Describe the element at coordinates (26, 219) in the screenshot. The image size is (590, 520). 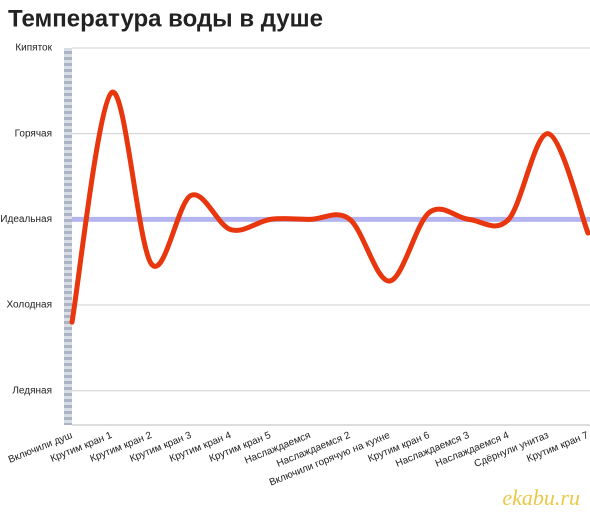
I see `y-tick-label: Идеальная` at that location.